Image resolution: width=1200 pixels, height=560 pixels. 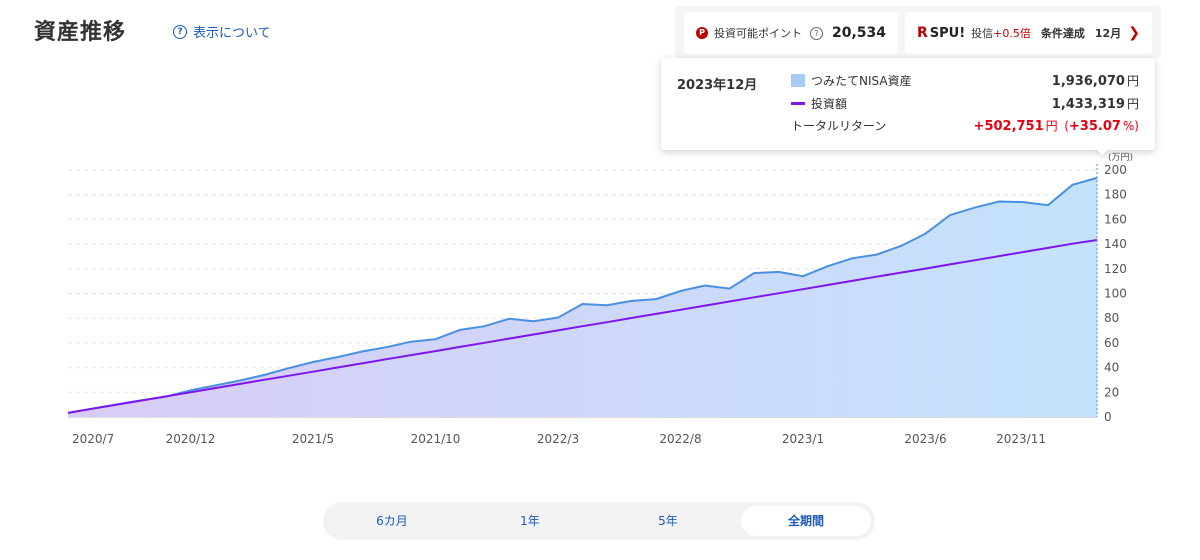 What do you see at coordinates (1115, 294) in the screenshot?
I see `y-tick-label: 100` at bounding box center [1115, 294].